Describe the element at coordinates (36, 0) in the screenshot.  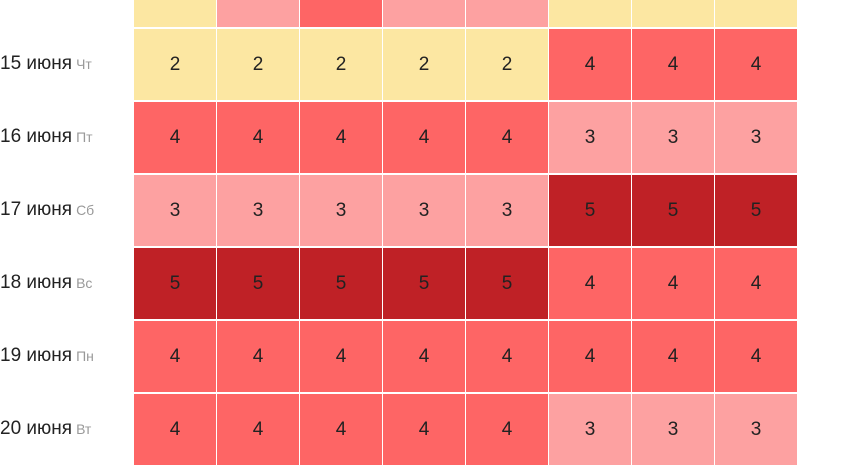
I see `row-date: 14 июня` at that location.